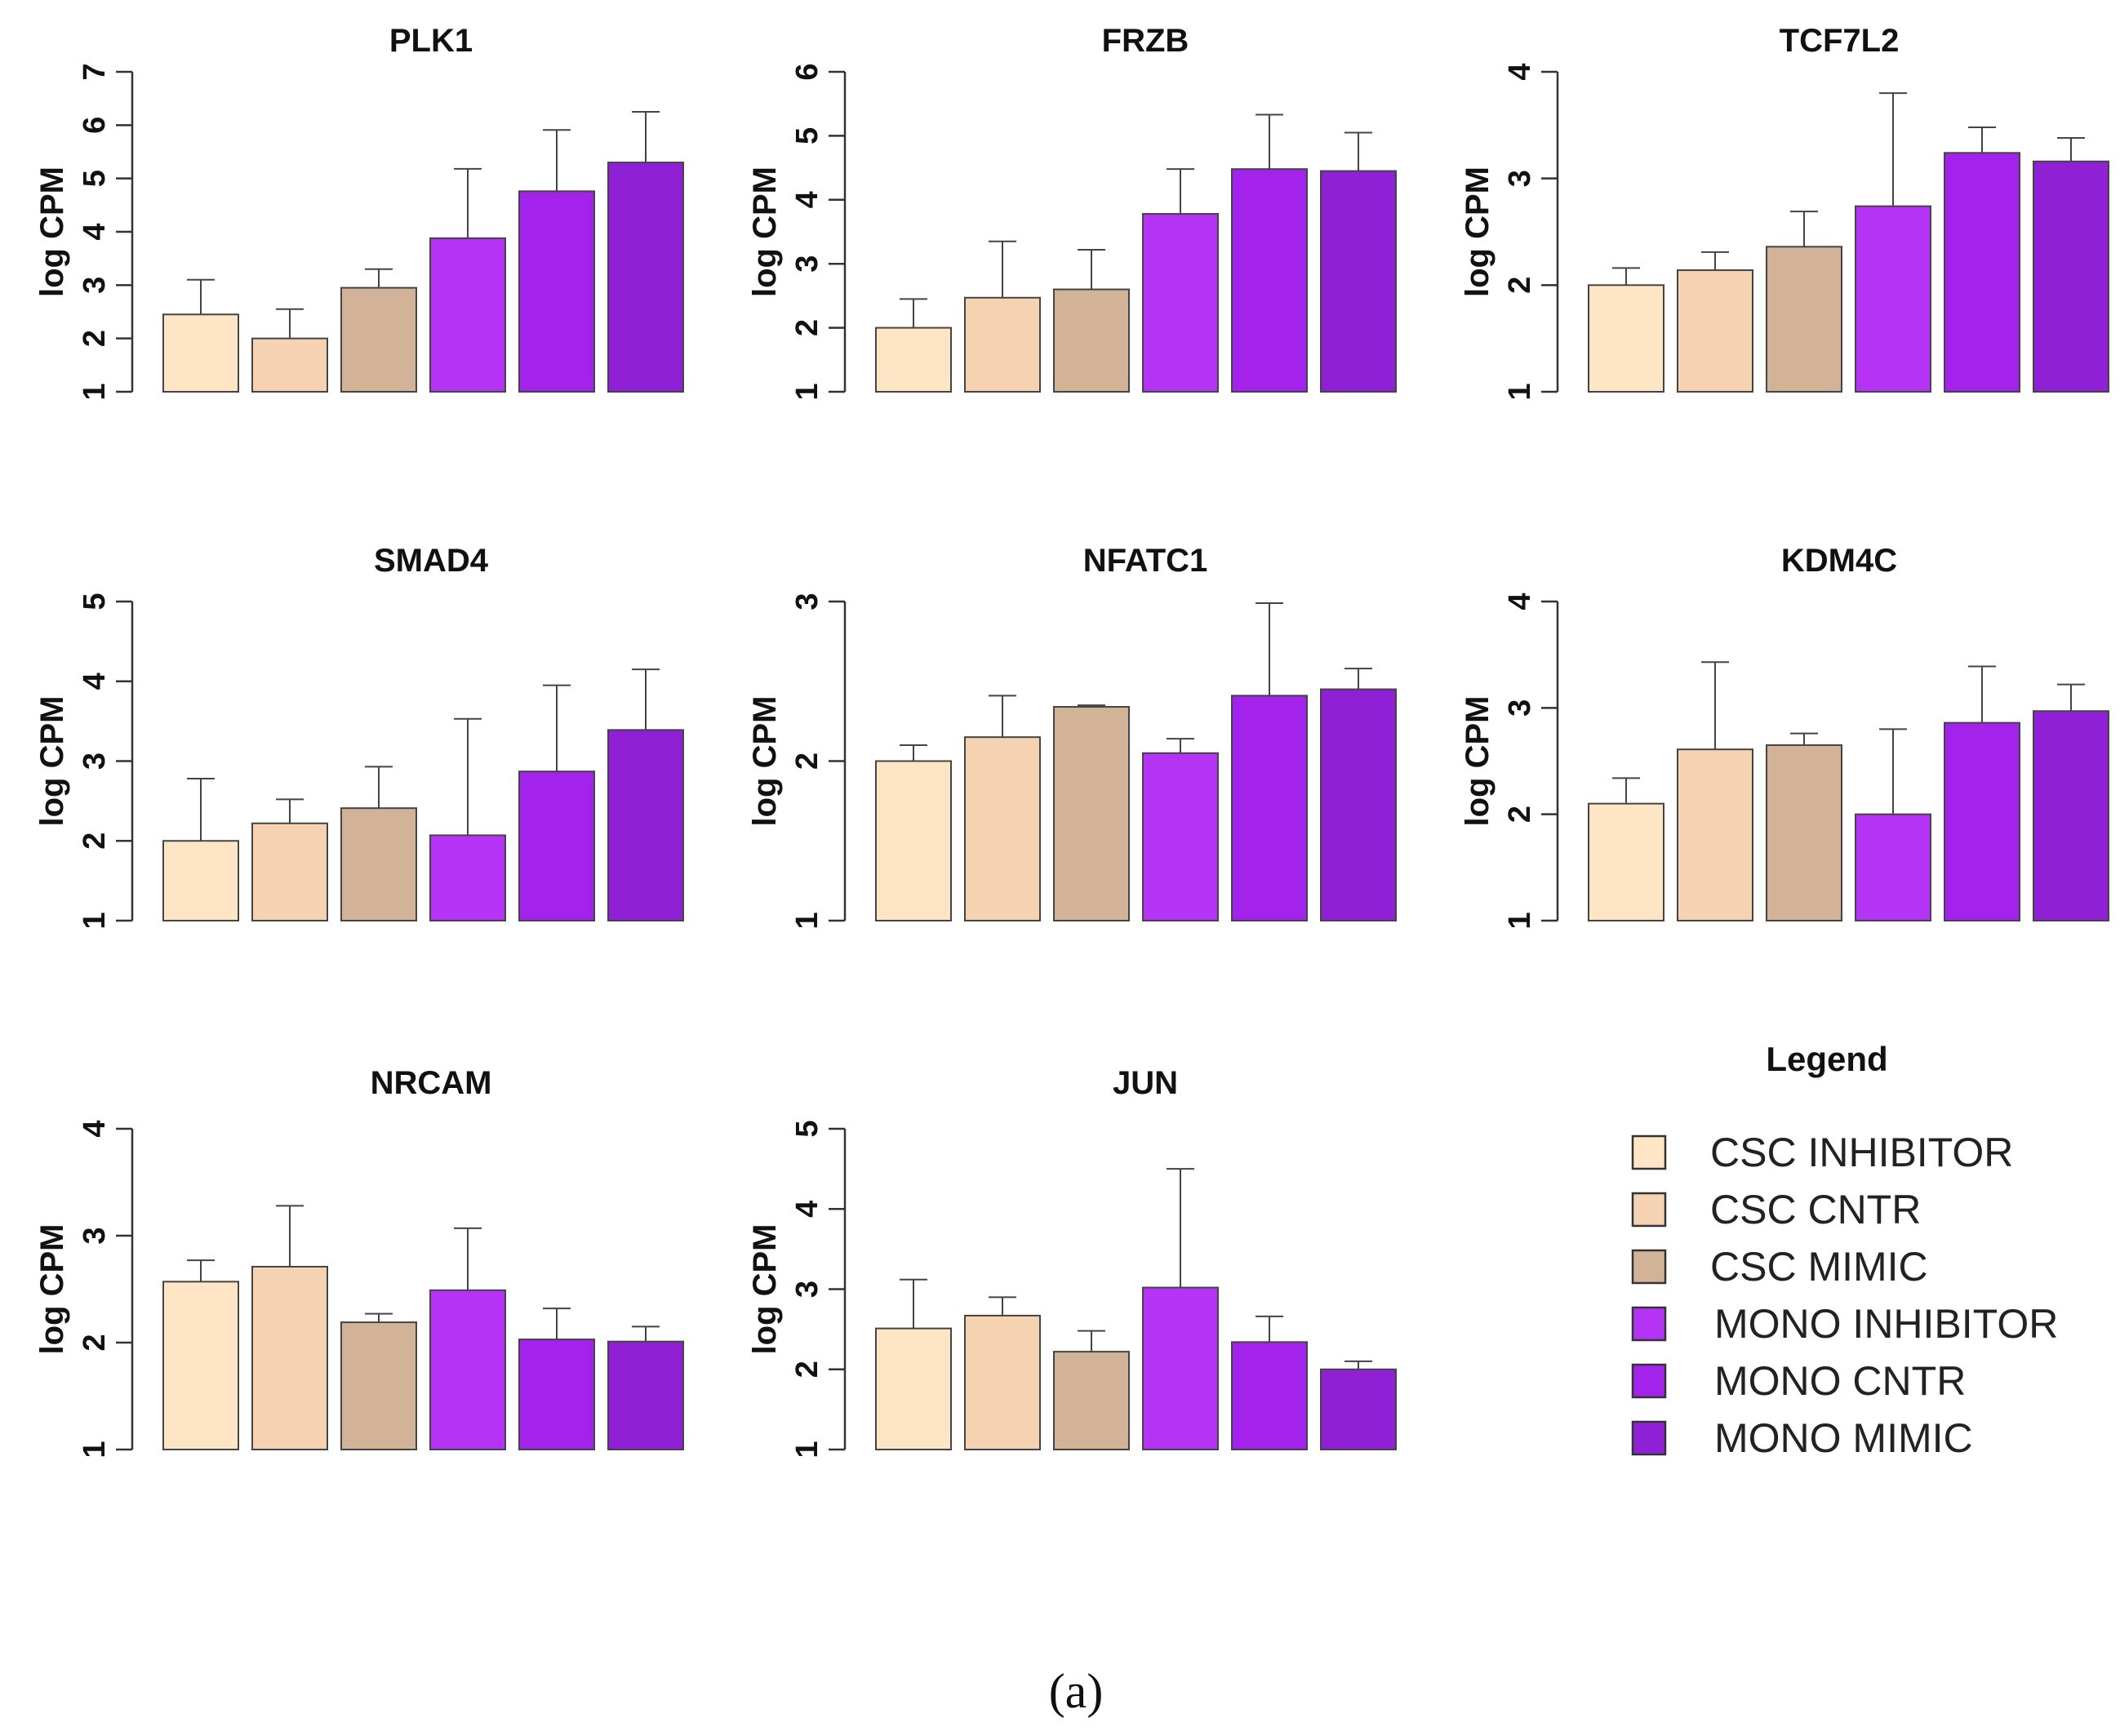 This screenshot has height=1736, width=2120. I want to click on panel-jun: JUN 1 2 3 4 5 log CPM, so click(1072, 1262).